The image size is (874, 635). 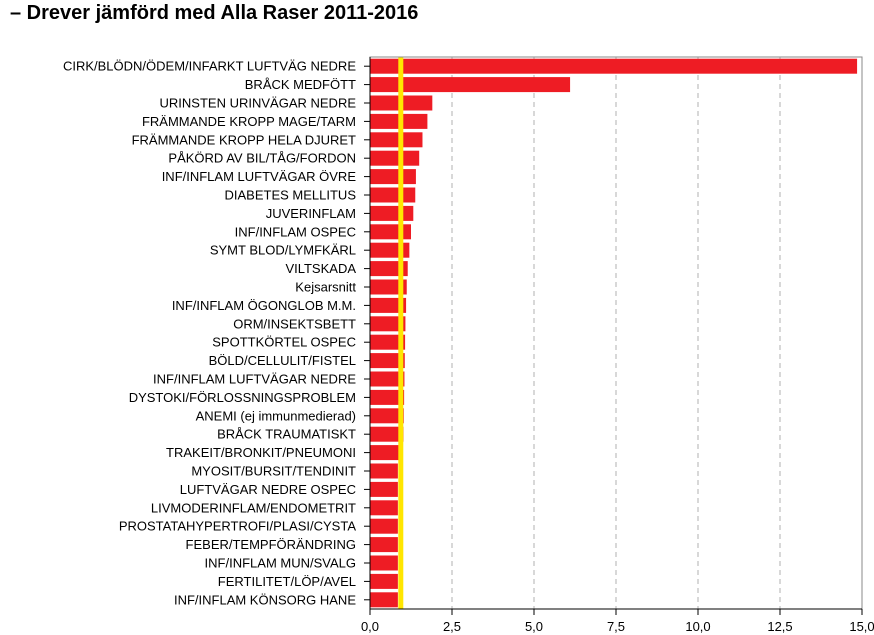 I want to click on x-tick-label: 2,5, so click(x=452, y=626).